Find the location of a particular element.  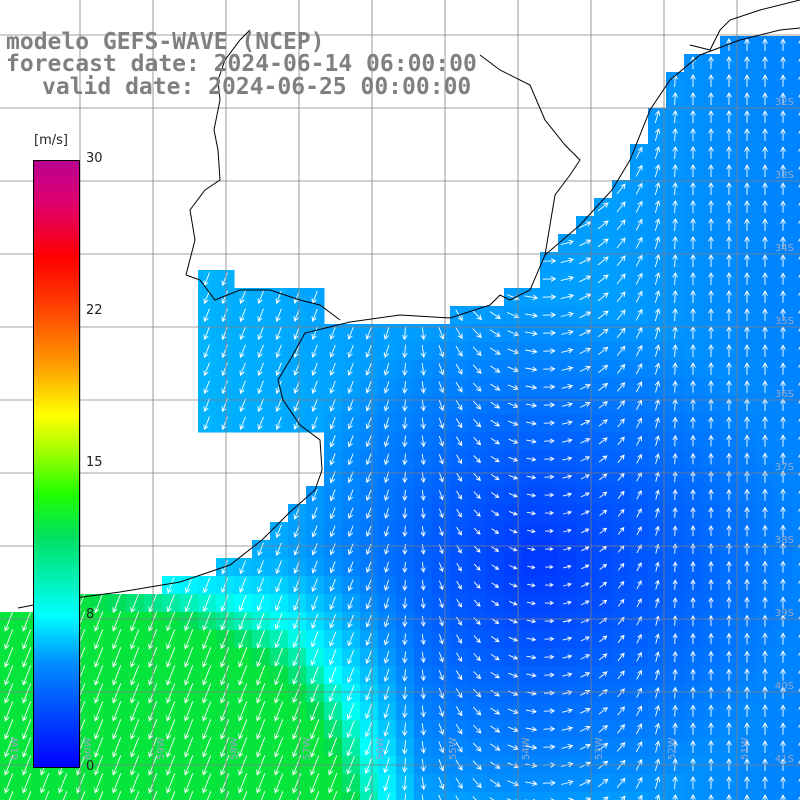

longitude-label: 58W is located at coordinates (234, 748).